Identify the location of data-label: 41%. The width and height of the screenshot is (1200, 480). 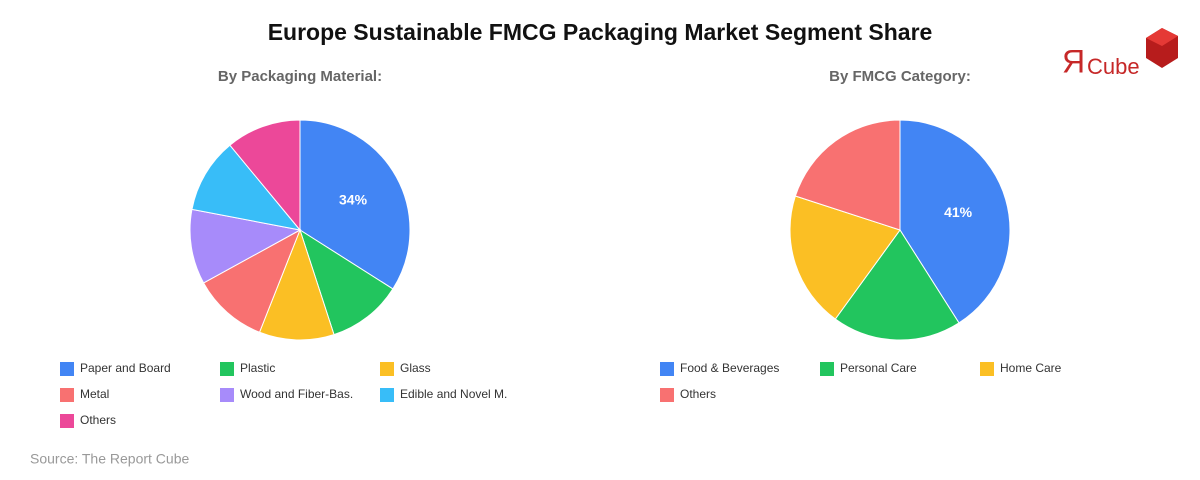
(958, 212).